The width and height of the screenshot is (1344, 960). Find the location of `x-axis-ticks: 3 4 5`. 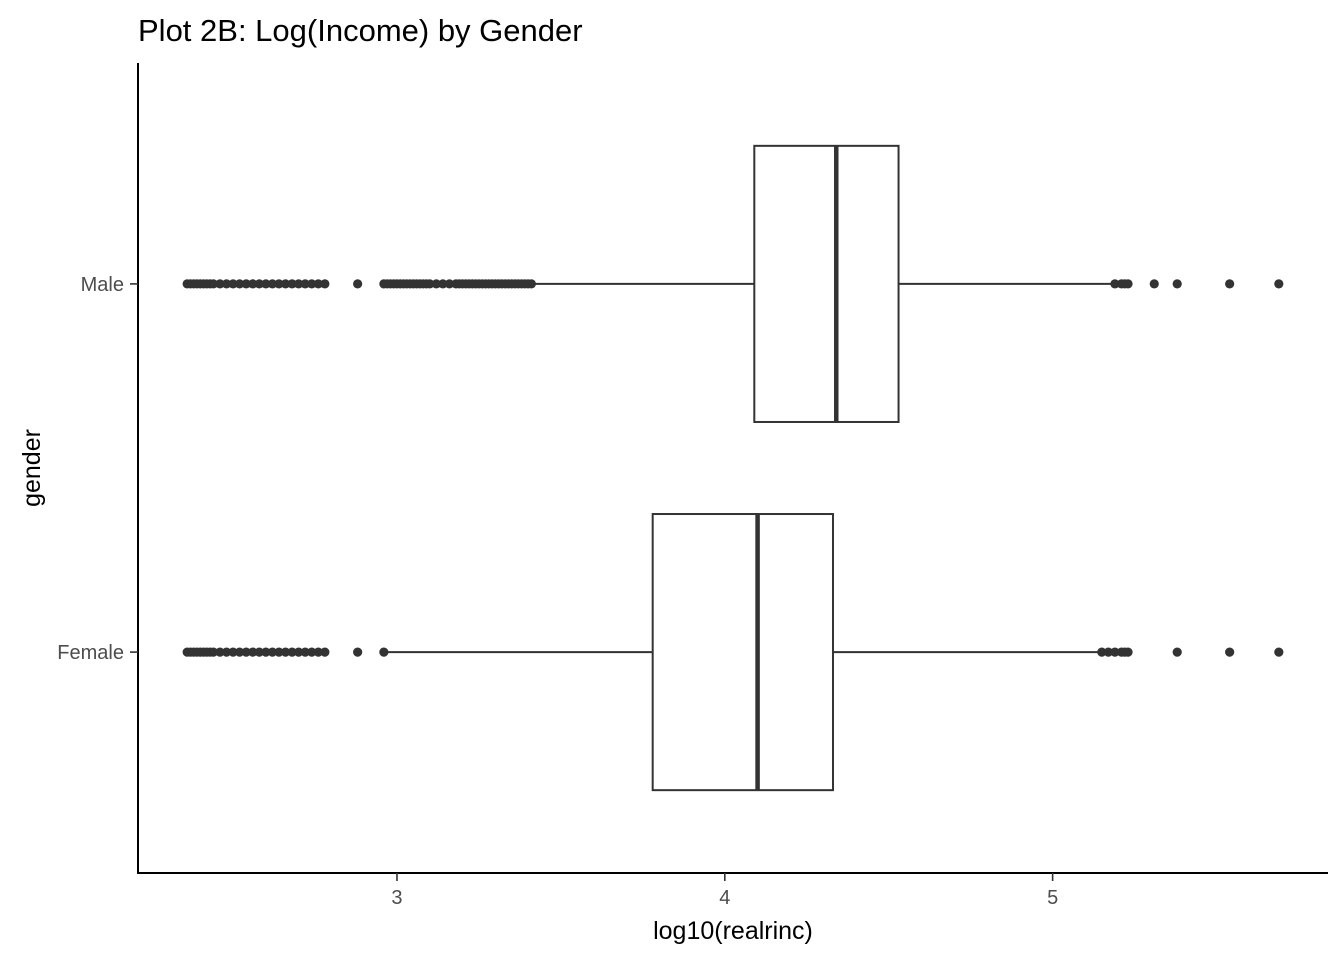

x-axis-ticks: 3 4 5 is located at coordinates (724, 891).